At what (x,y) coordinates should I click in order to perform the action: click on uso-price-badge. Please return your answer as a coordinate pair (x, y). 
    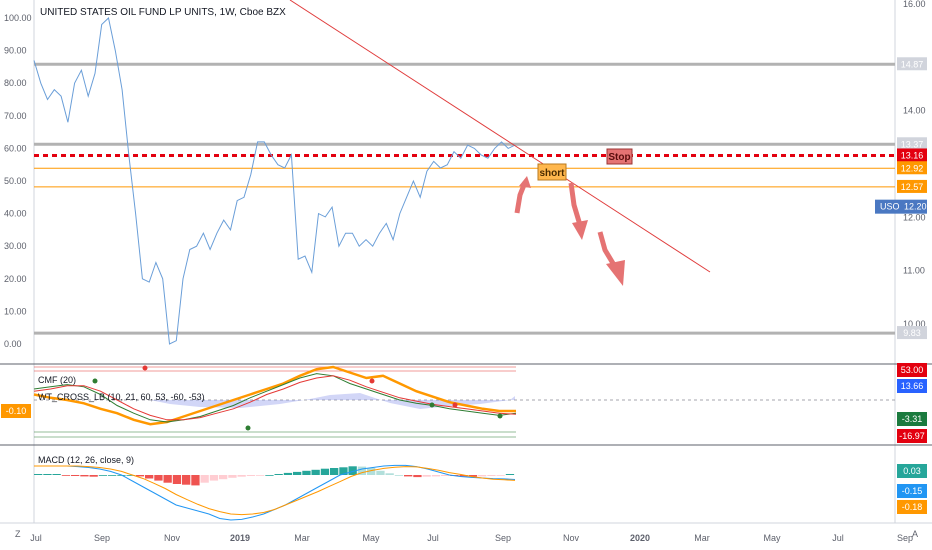
    Looking at the image, I should click on (901, 206).